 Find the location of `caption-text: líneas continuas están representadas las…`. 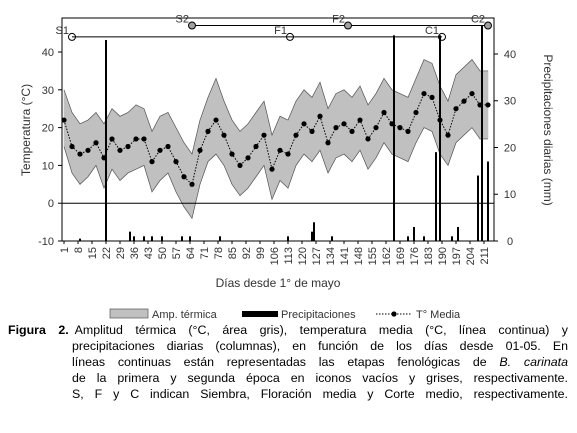

caption-text: líneas continuas están representadas las… is located at coordinates (286, 362).